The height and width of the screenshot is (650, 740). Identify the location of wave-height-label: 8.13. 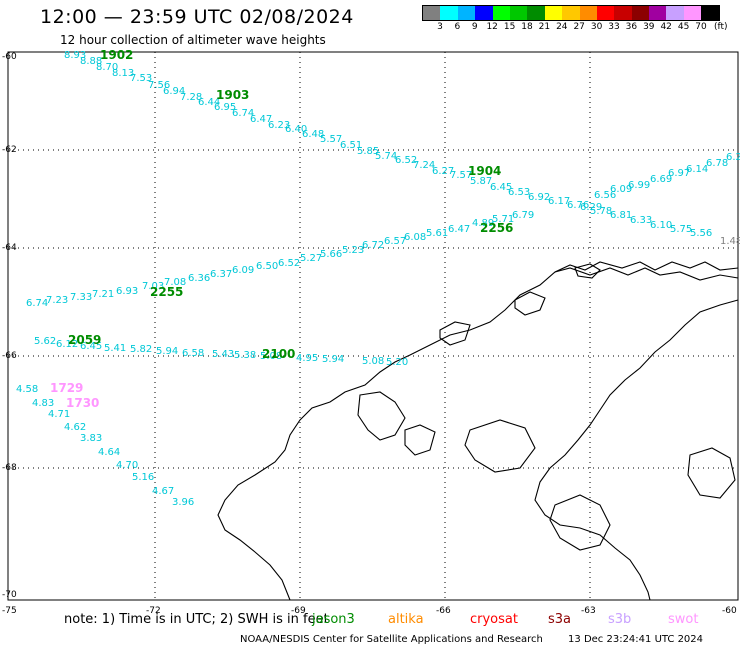
(123, 73).